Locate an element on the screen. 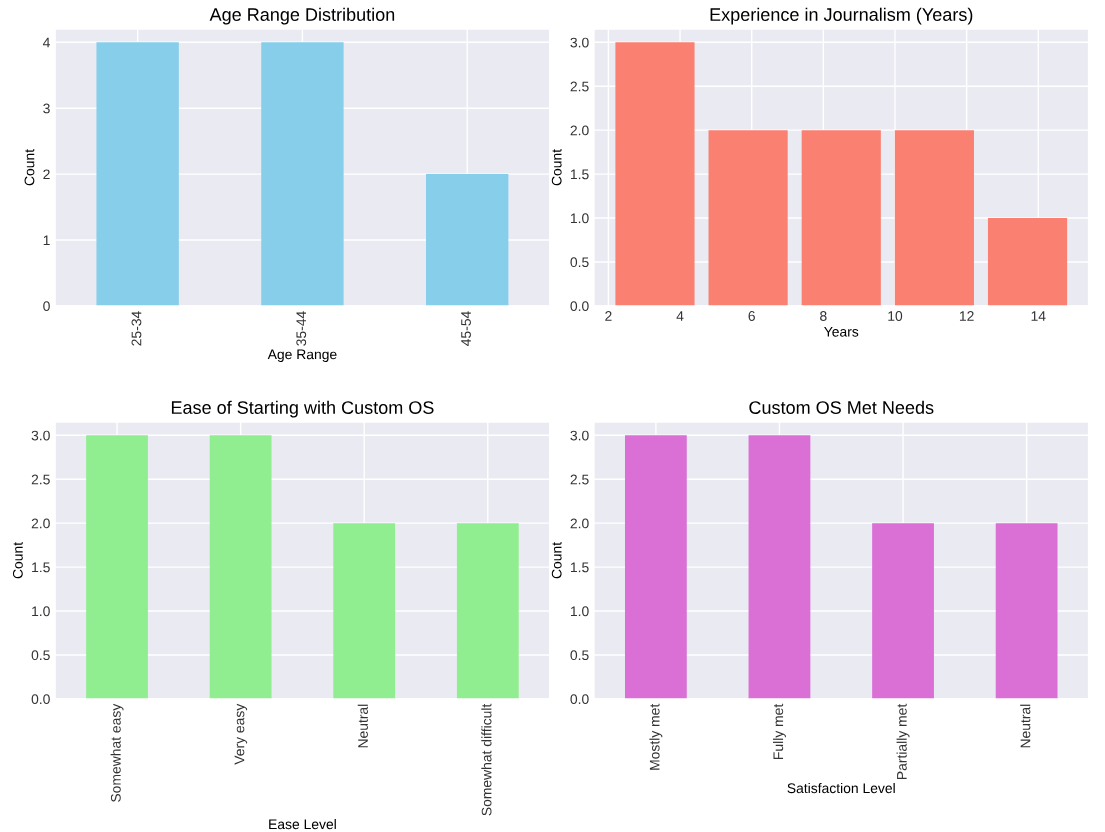  x-tick-label: 10 is located at coordinates (895, 316).